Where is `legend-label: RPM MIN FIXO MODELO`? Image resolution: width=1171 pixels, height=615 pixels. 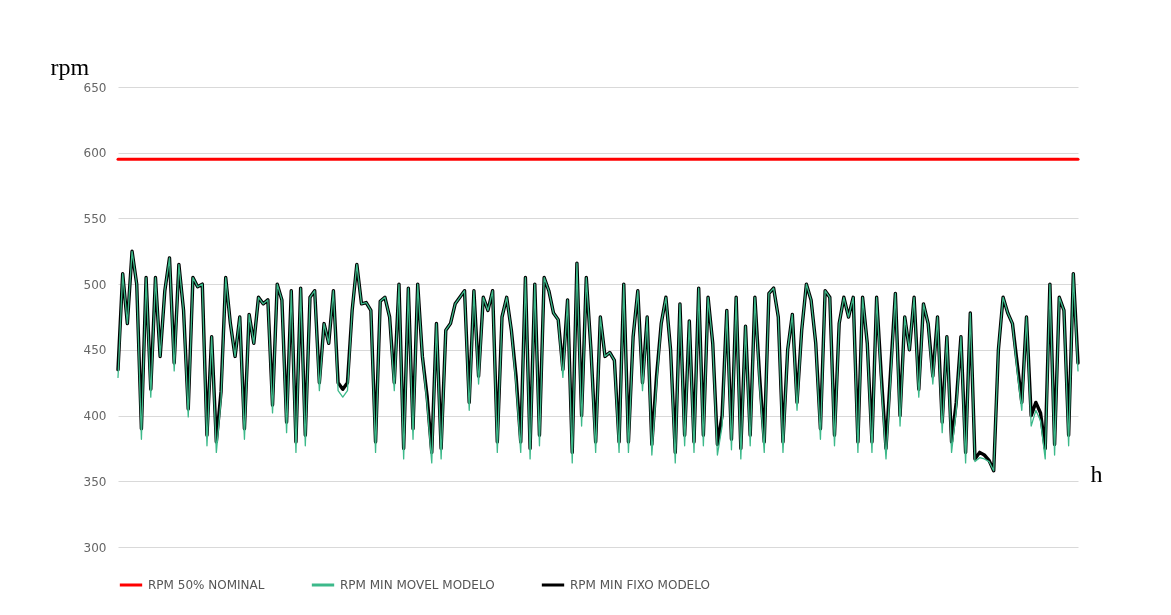
legend-label: RPM MIN FIXO MODELO is located at coordinates (640, 585).